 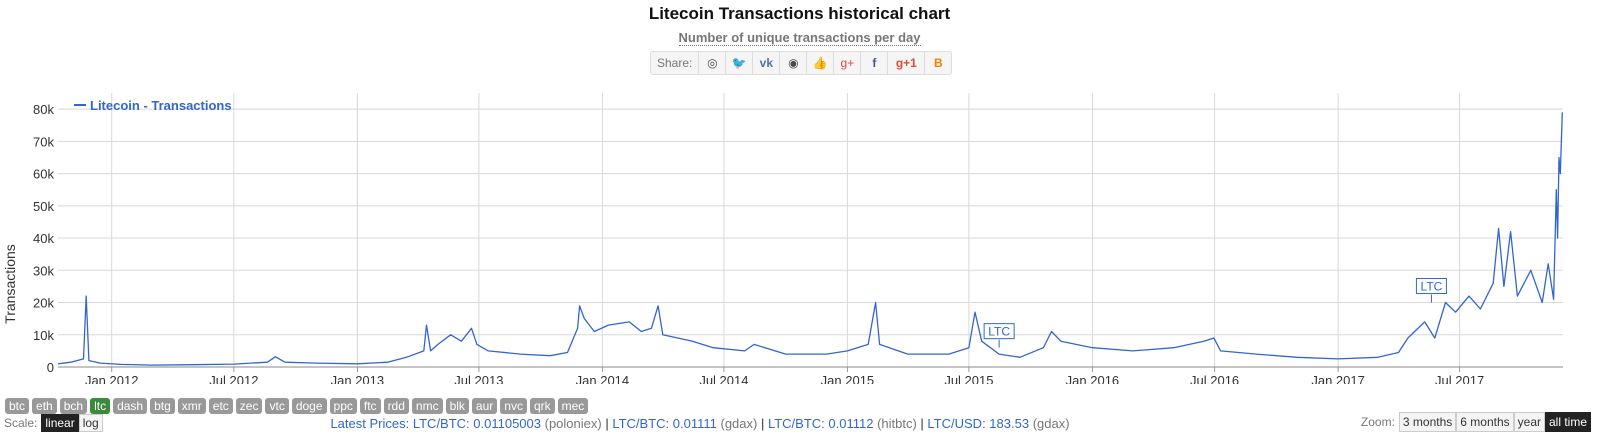 What do you see at coordinates (968, 378) in the screenshot?
I see `x-tick-label: Jul 2015` at bounding box center [968, 378].